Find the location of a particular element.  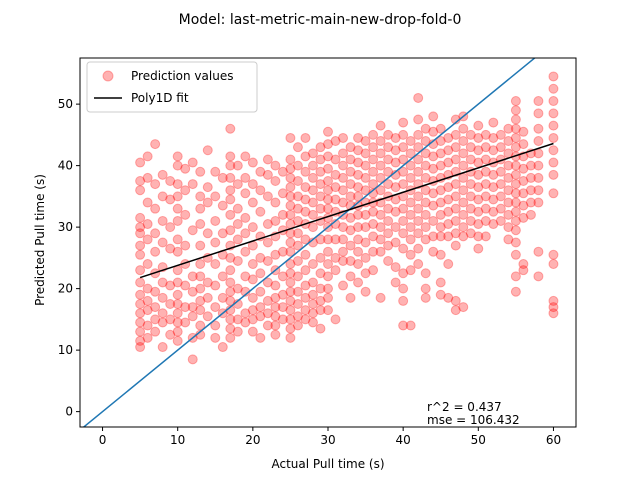

y-axis-label: Predicted Pull time (s) is located at coordinates (40, 240).